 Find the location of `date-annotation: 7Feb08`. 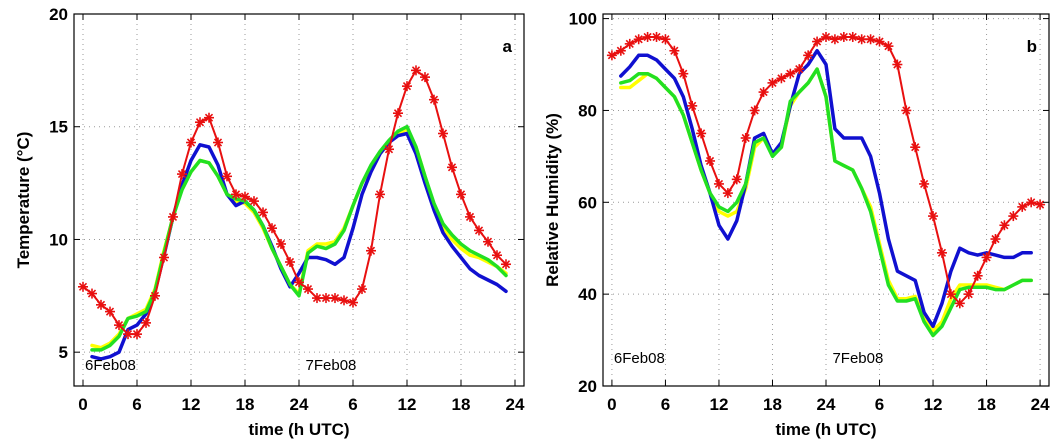

date-annotation: 7Feb08 is located at coordinates (857, 358).